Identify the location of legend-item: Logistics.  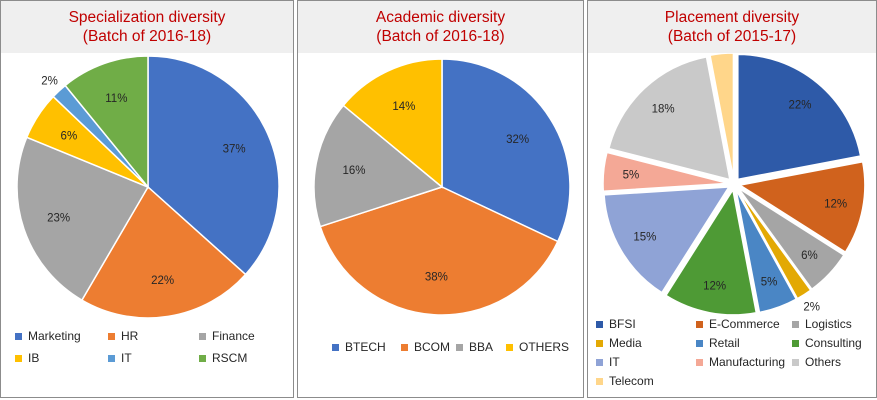
(822, 324).